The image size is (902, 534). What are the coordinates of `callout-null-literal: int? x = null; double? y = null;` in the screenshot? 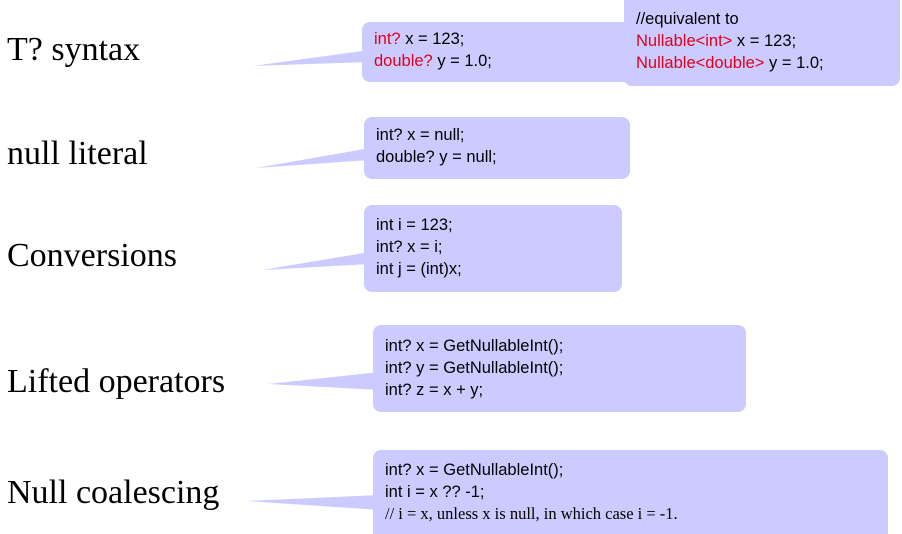 It's located at (497, 148).